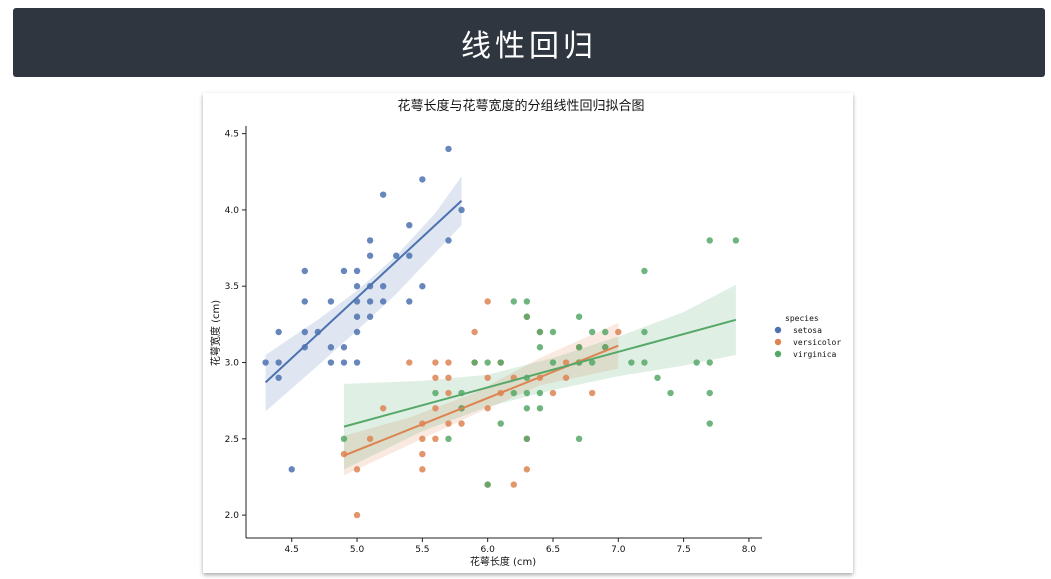  I want to click on page-header: 线性回归, so click(529, 42).